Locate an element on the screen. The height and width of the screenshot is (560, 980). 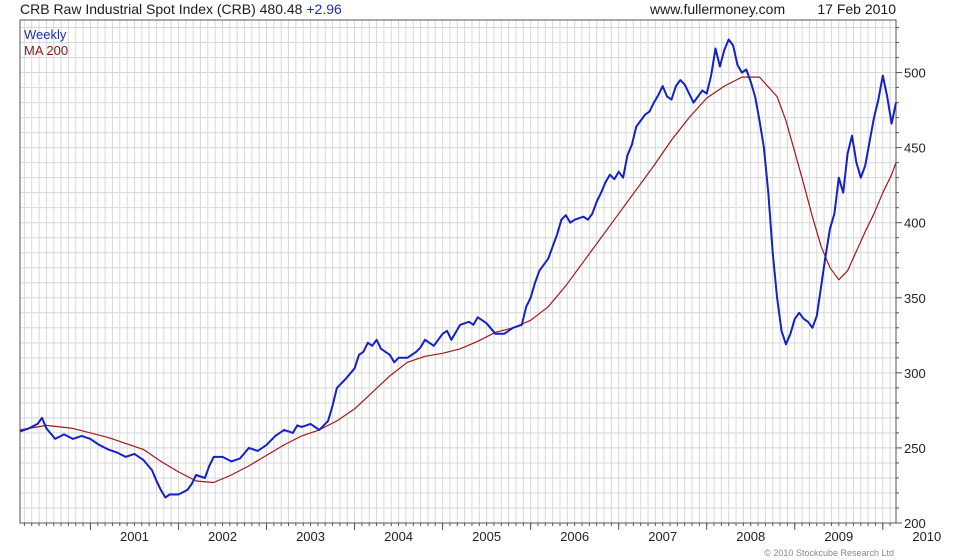
x-tick-label: 2001 is located at coordinates (134, 536).